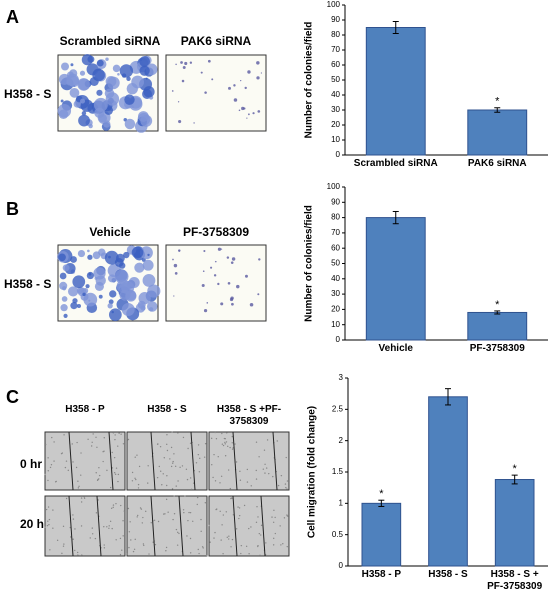 This screenshot has width=550, height=591. What do you see at coordinates (497, 163) in the screenshot?
I see `x-tick-label-box: PAK6 siRNA` at bounding box center [497, 163].